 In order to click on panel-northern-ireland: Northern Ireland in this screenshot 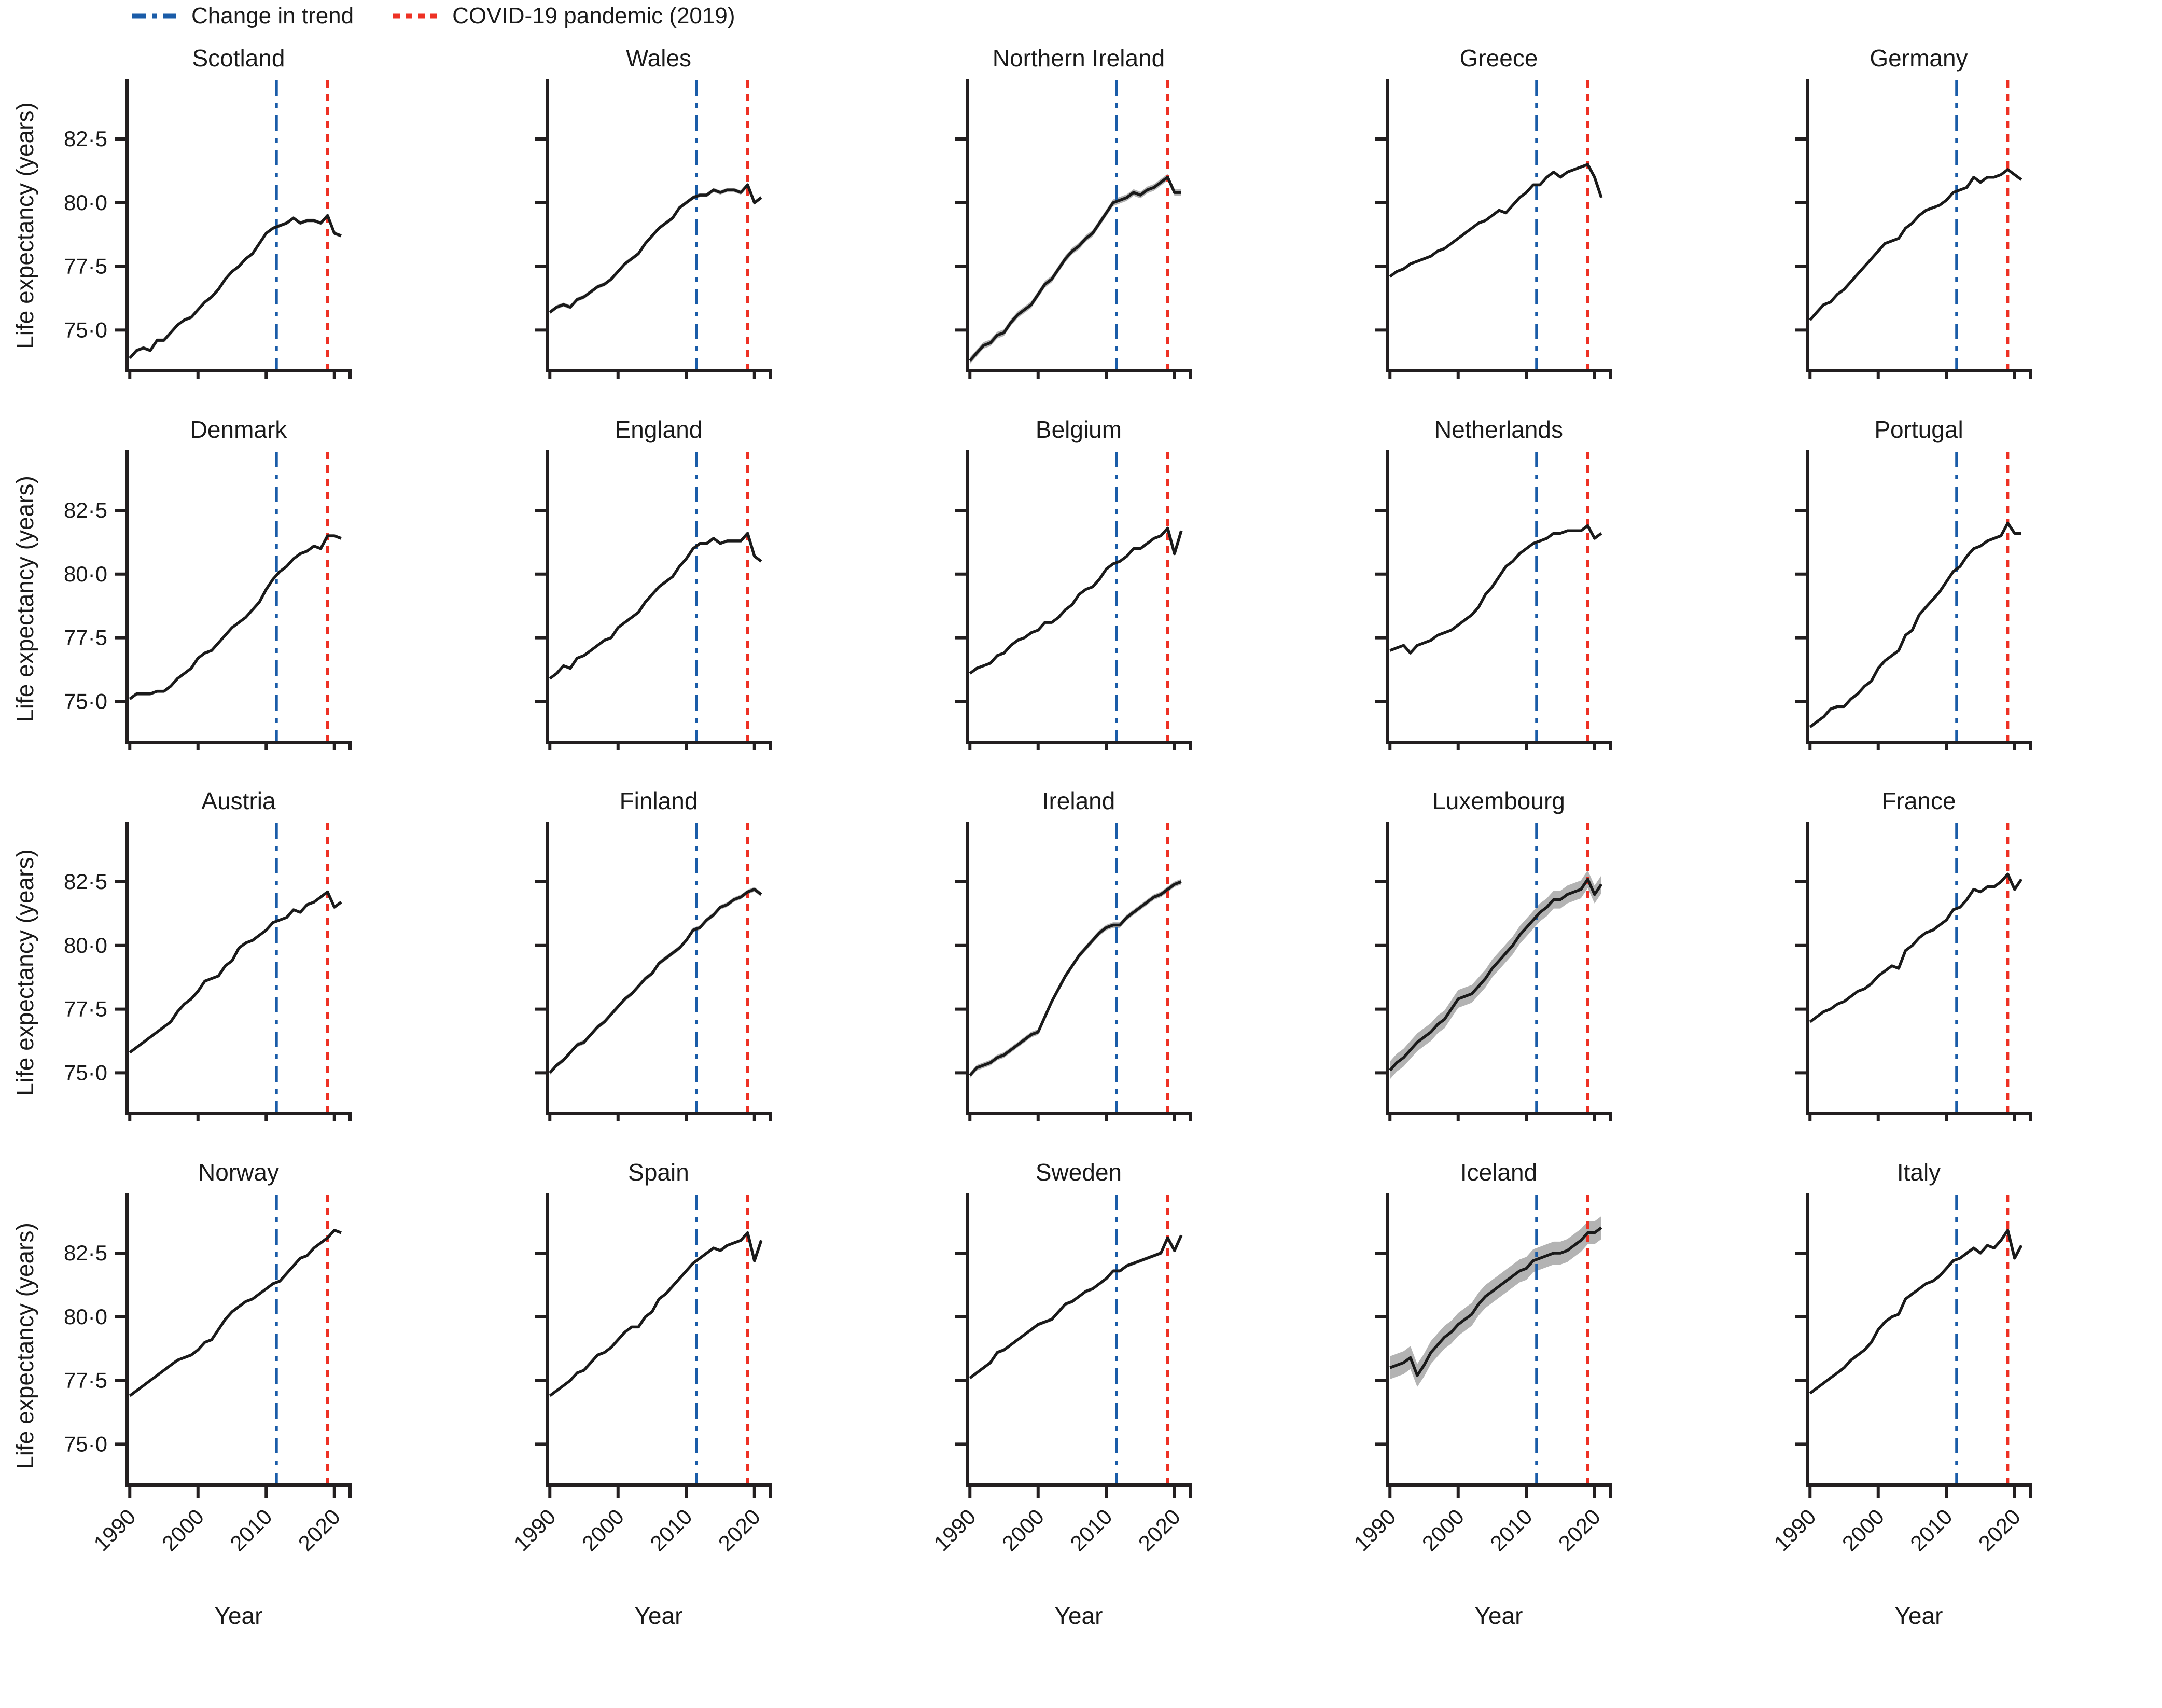, I will do `click(1099, 211)`.